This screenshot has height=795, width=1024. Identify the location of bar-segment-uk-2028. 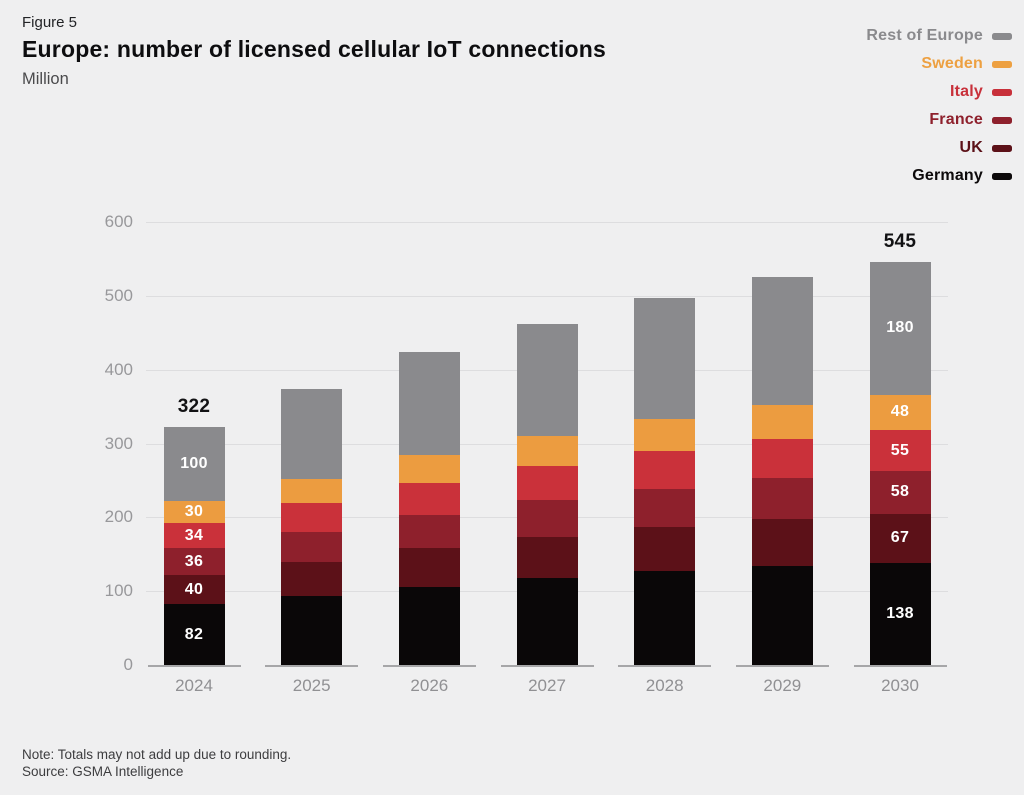
(665, 549).